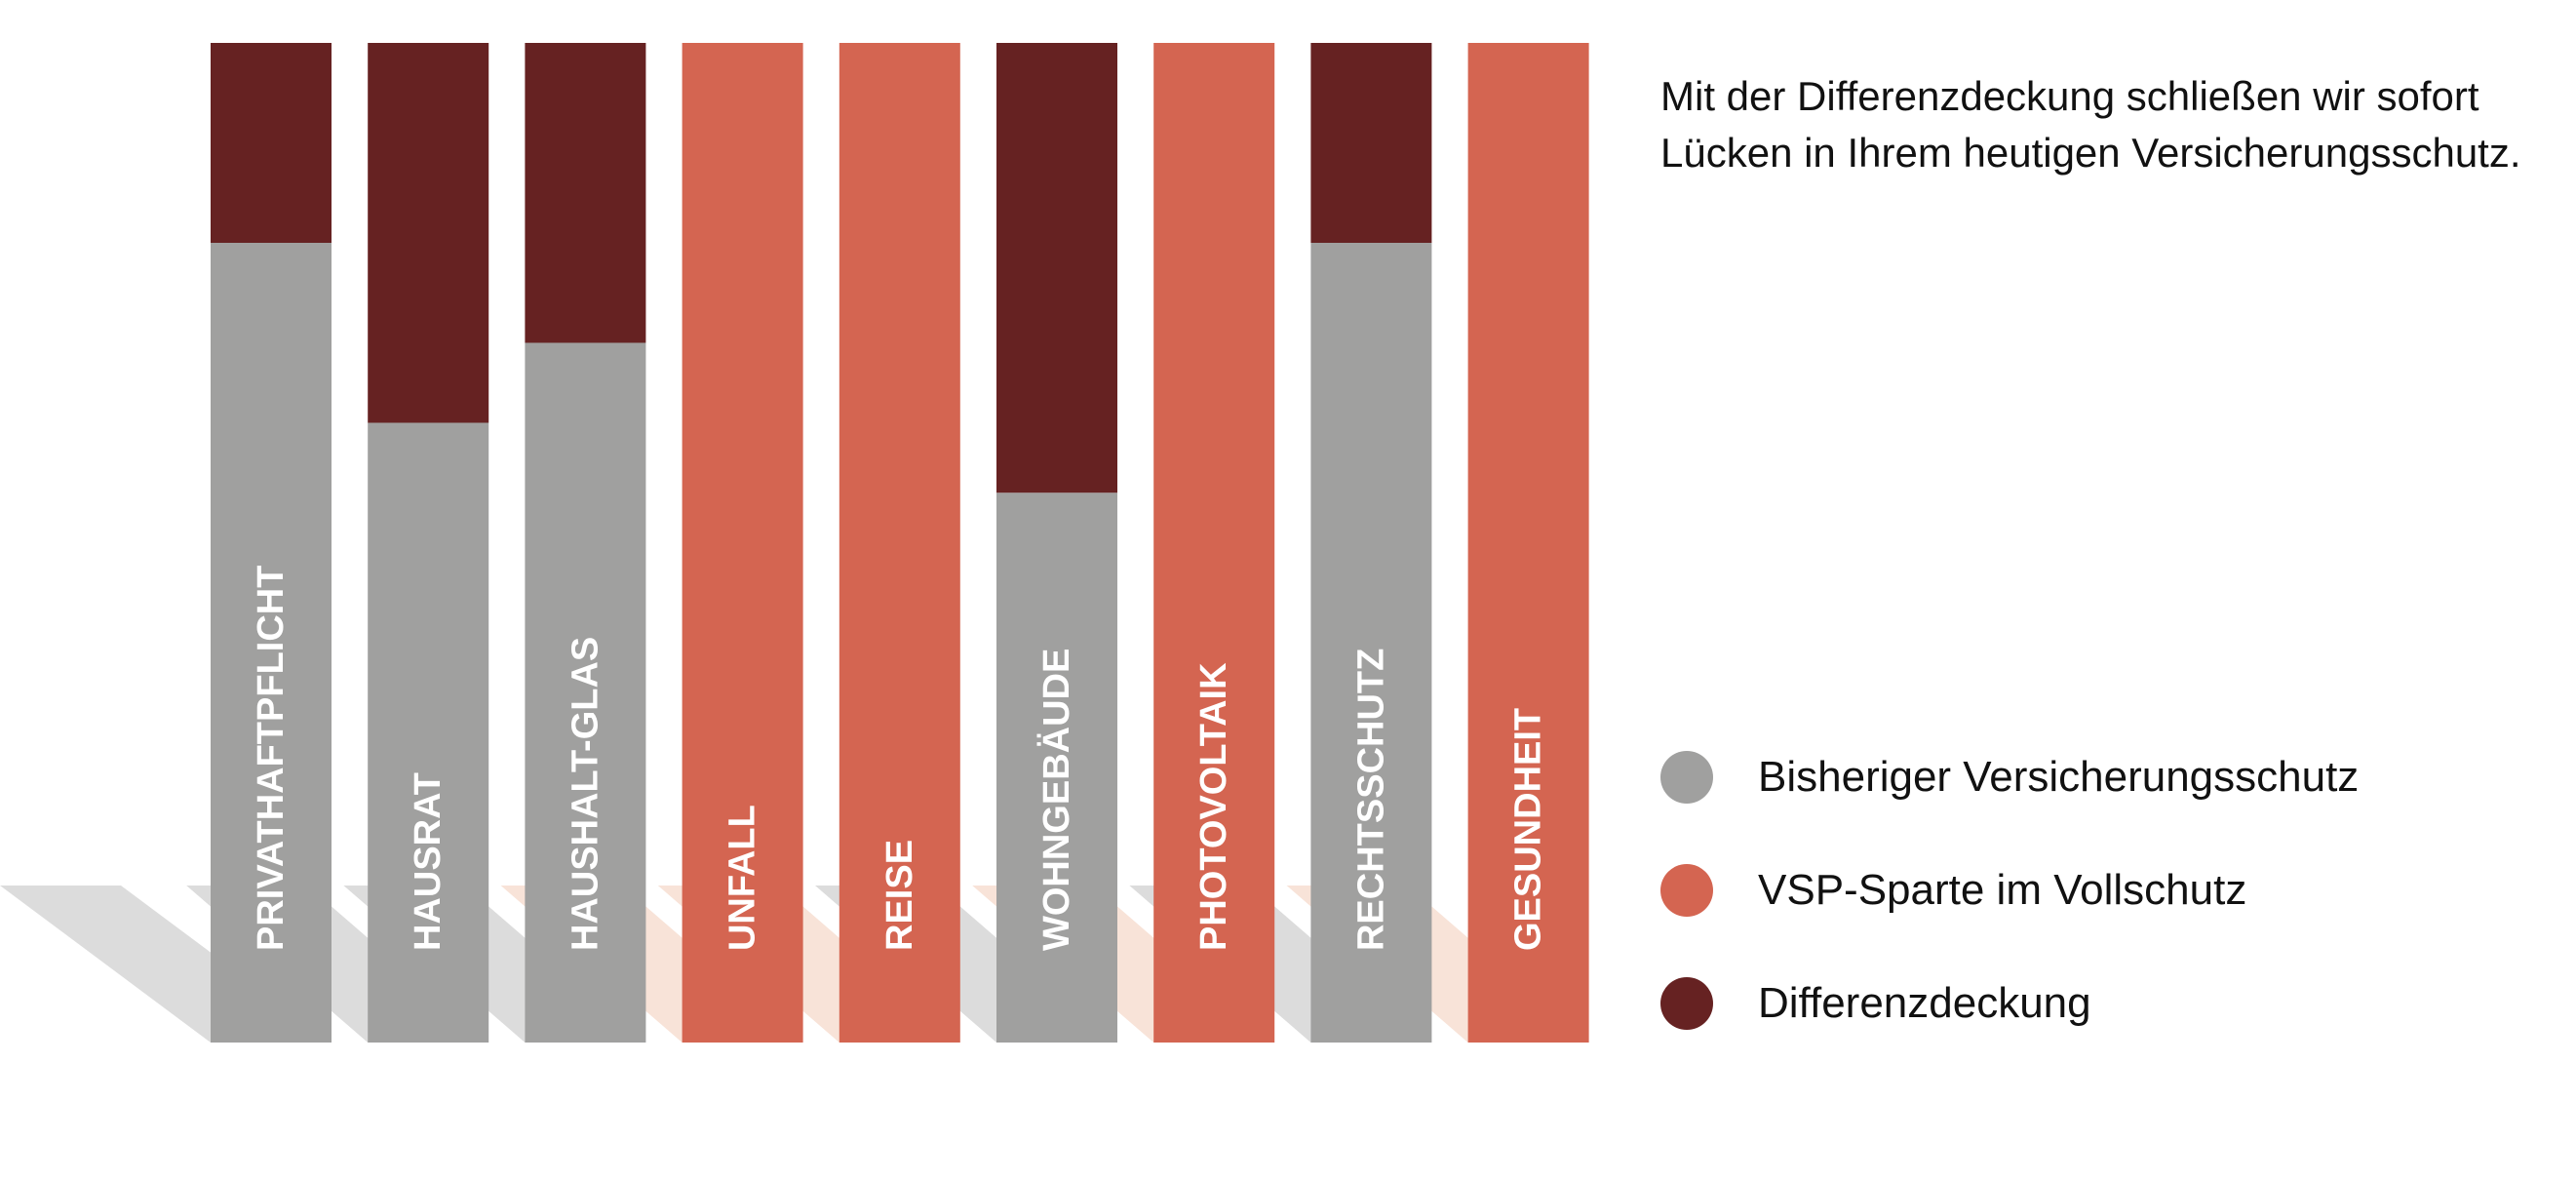  Describe the element at coordinates (1213, 807) in the screenshot. I see `category-label-photovoltaik: PHOTOVOLTAIK` at that location.